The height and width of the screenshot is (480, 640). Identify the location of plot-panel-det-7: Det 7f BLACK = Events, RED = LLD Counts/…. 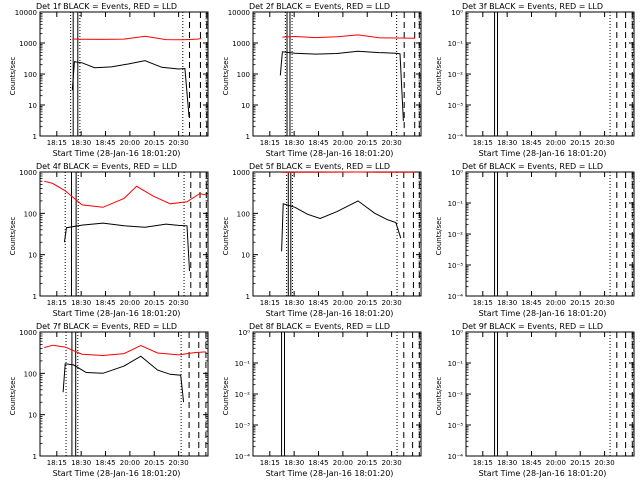
(106, 400).